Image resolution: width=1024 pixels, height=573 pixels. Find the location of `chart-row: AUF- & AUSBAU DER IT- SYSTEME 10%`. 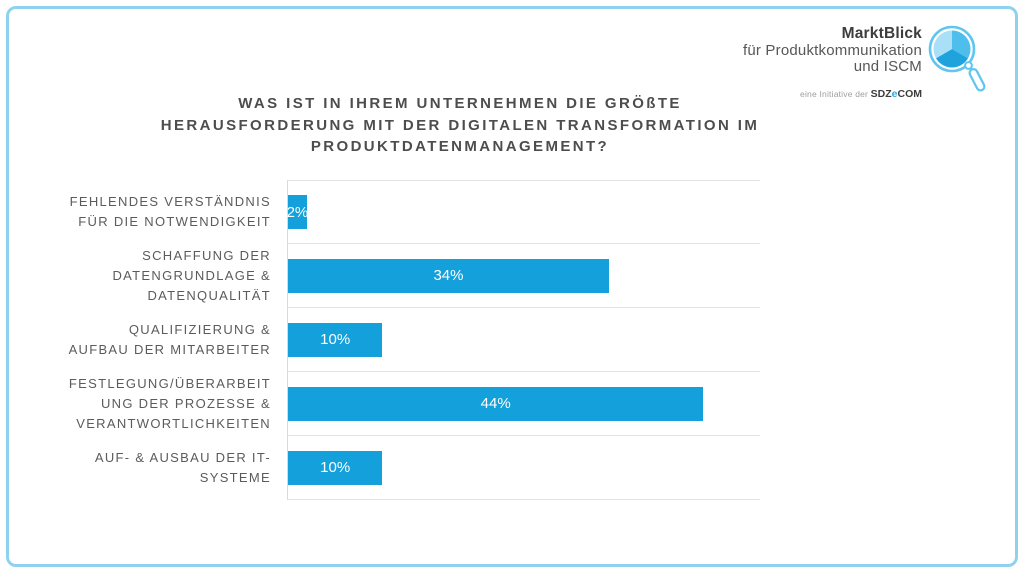

chart-row: AUF- & AUSBAU DER IT- SYSTEME 10% is located at coordinates (402, 468).